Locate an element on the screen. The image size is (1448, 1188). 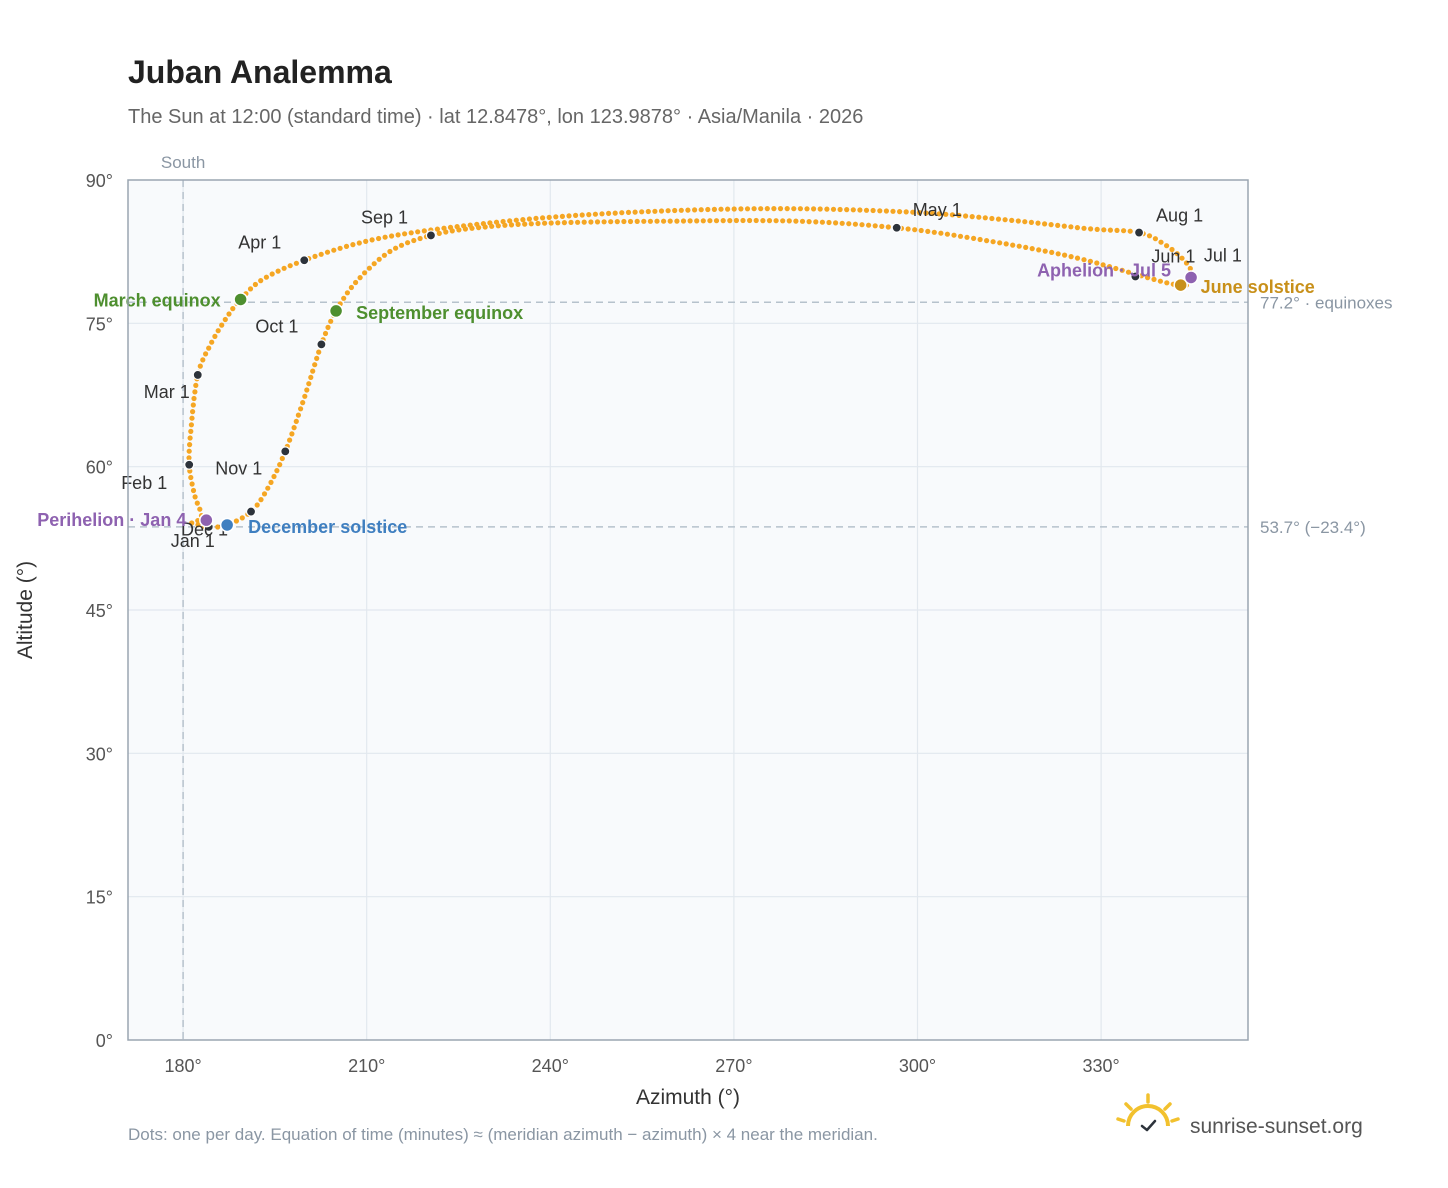
month-label: Feb 1 is located at coordinates (144, 483).